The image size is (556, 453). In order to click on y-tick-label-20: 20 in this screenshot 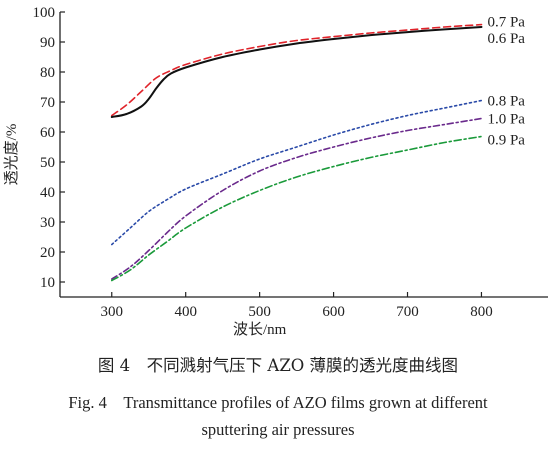, I will do `click(47, 253)`.